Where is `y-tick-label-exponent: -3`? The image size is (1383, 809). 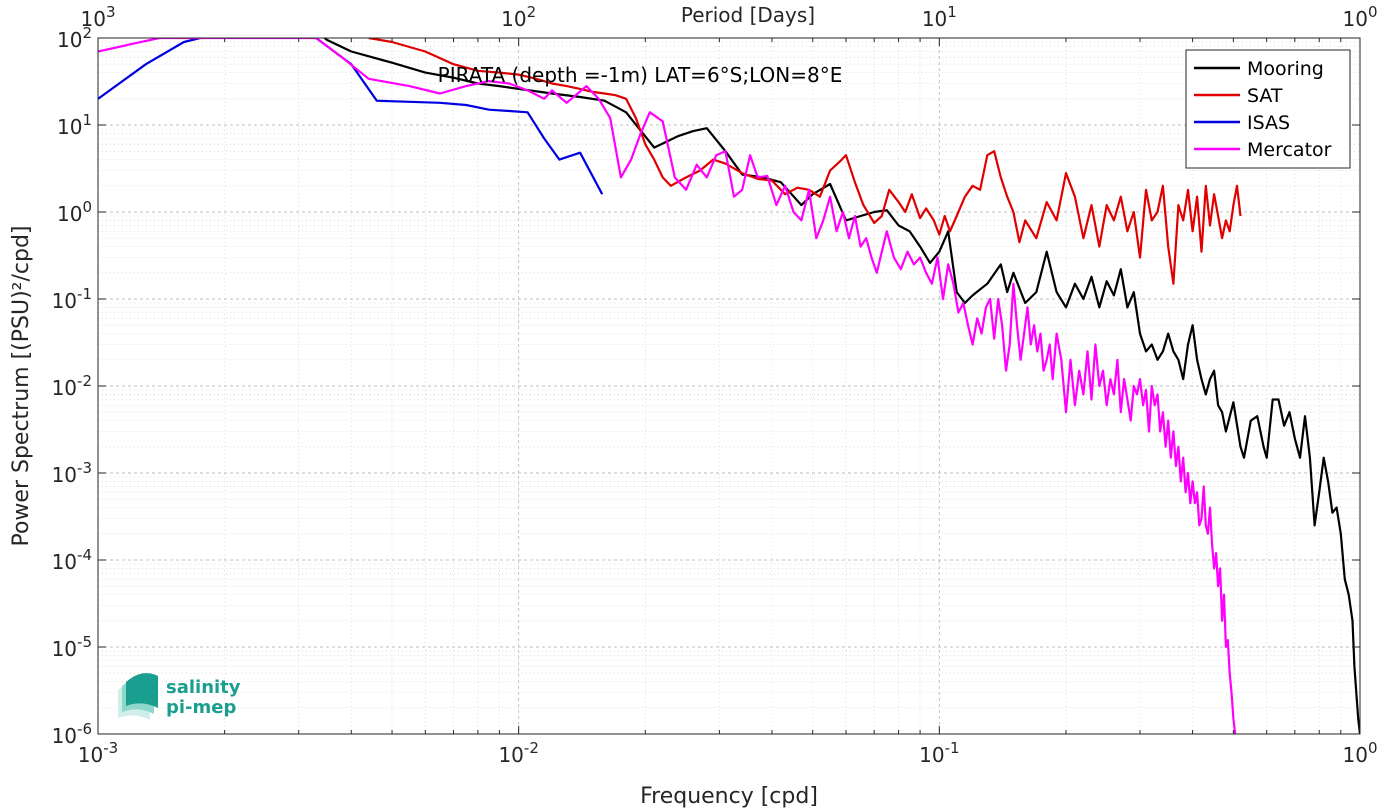 y-tick-label-exponent: -3 is located at coordinates (84, 468).